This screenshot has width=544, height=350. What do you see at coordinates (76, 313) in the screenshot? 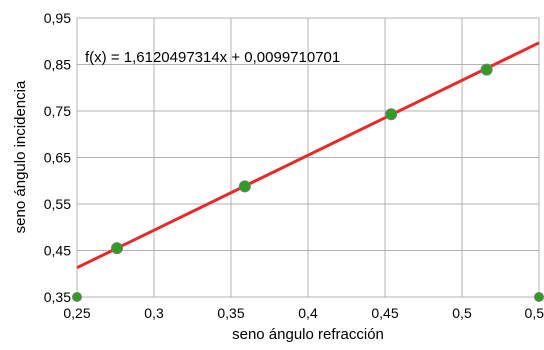
I see `x-tick-label: 0,25` at bounding box center [76, 313].